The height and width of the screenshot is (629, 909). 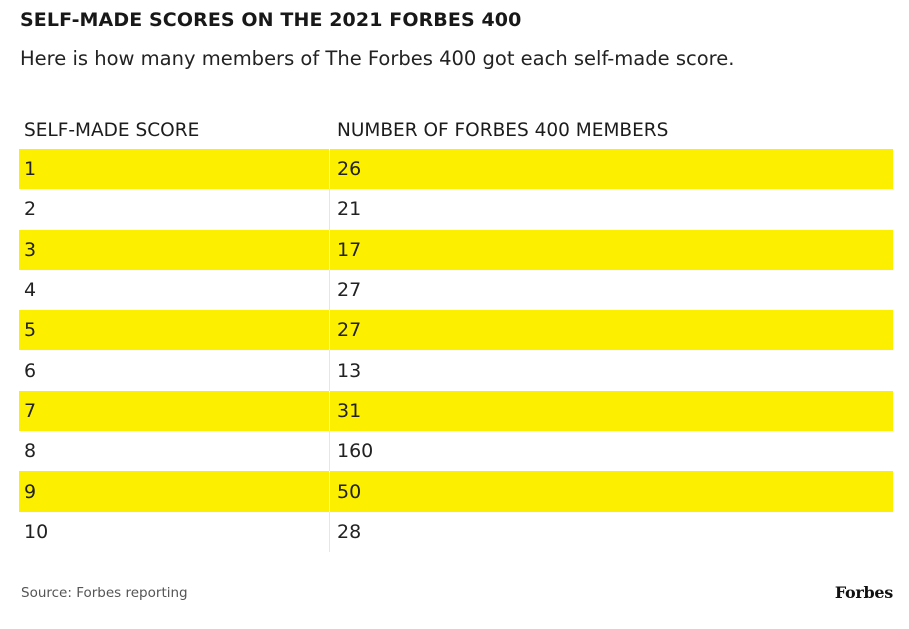 What do you see at coordinates (174, 370) in the screenshot?
I see `score-cell: 6` at bounding box center [174, 370].